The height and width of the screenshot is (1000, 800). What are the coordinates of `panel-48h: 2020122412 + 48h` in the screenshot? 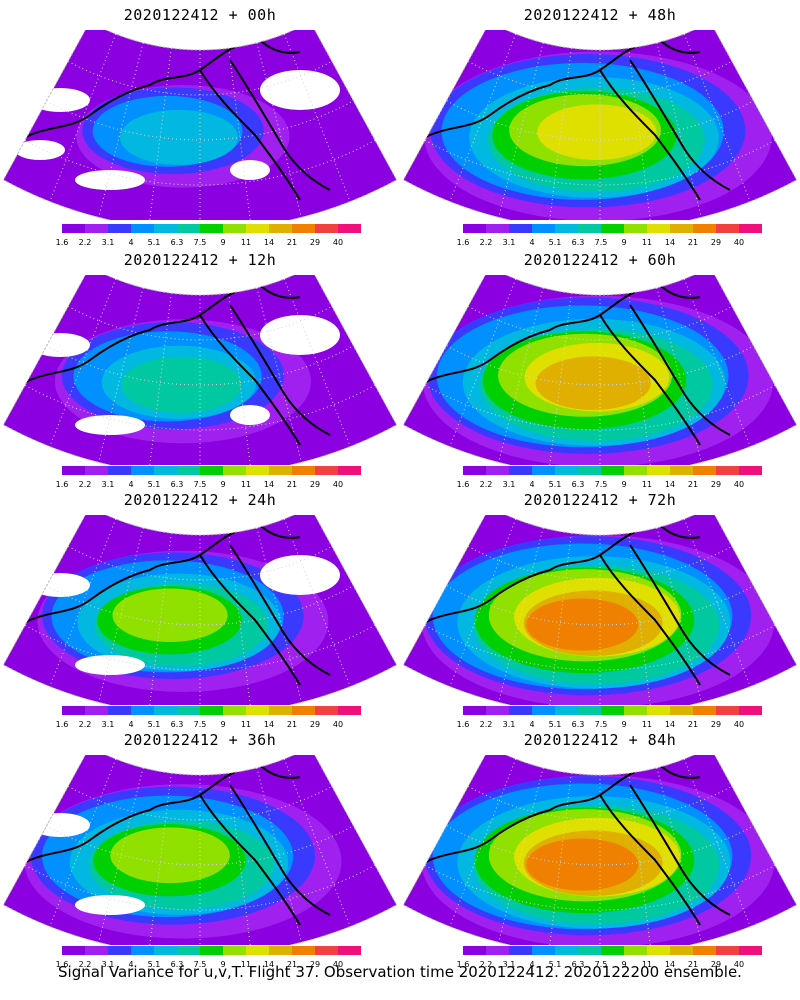 It's located at (600, 122).